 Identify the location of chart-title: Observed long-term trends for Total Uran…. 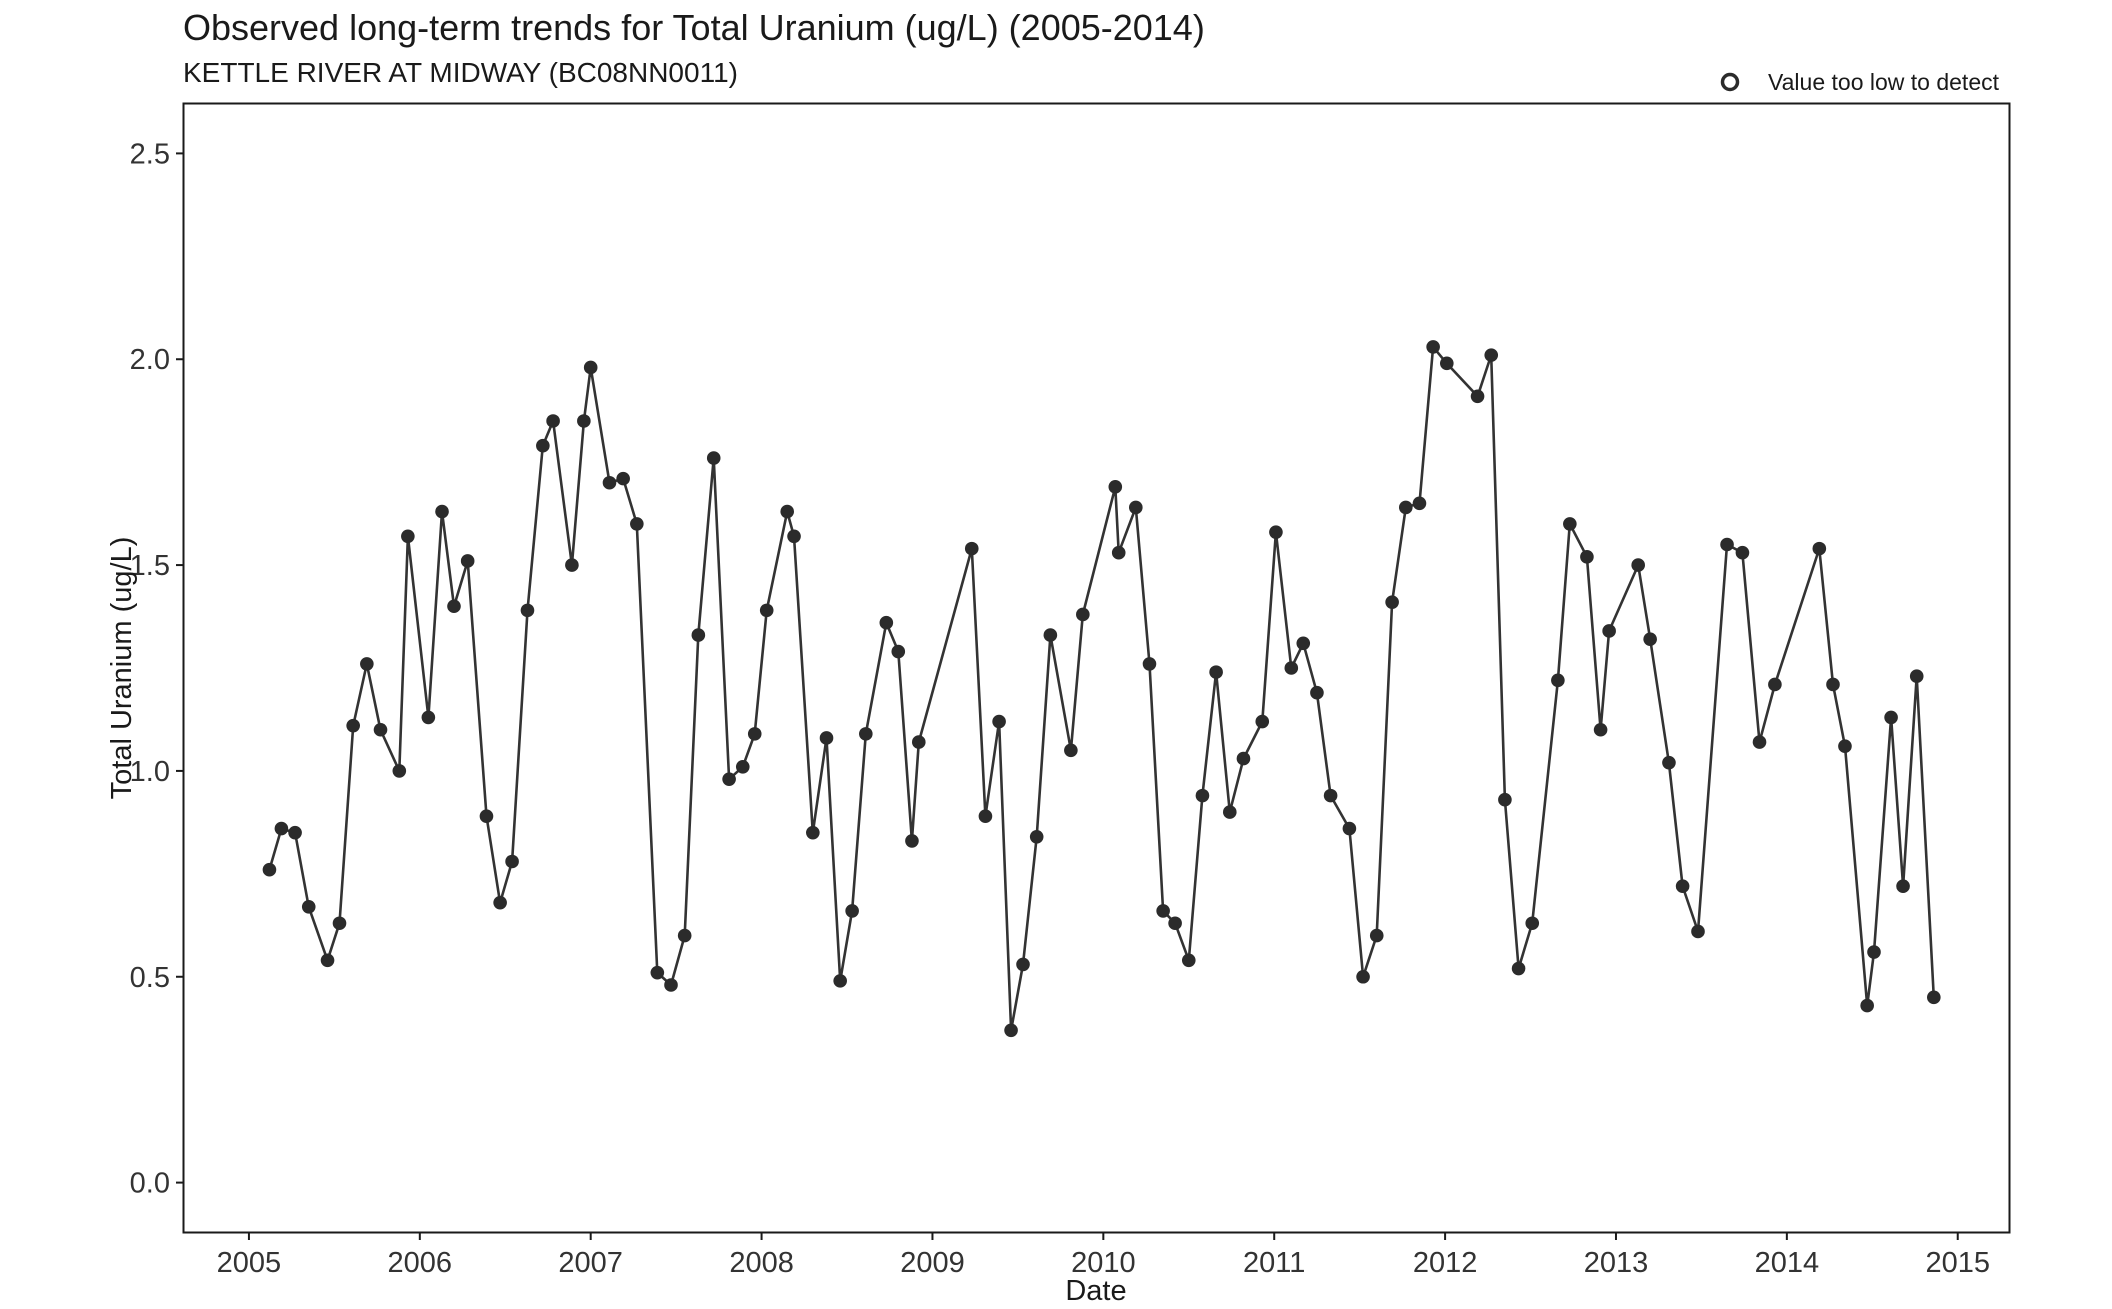
(694, 27).